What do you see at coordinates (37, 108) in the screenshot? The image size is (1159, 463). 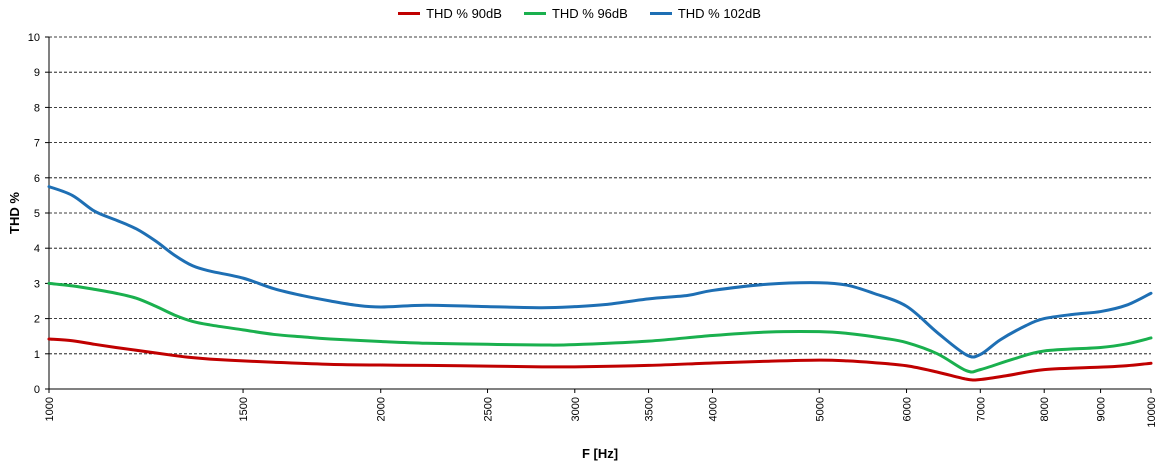 I see `y-tick-label-8: 8` at bounding box center [37, 108].